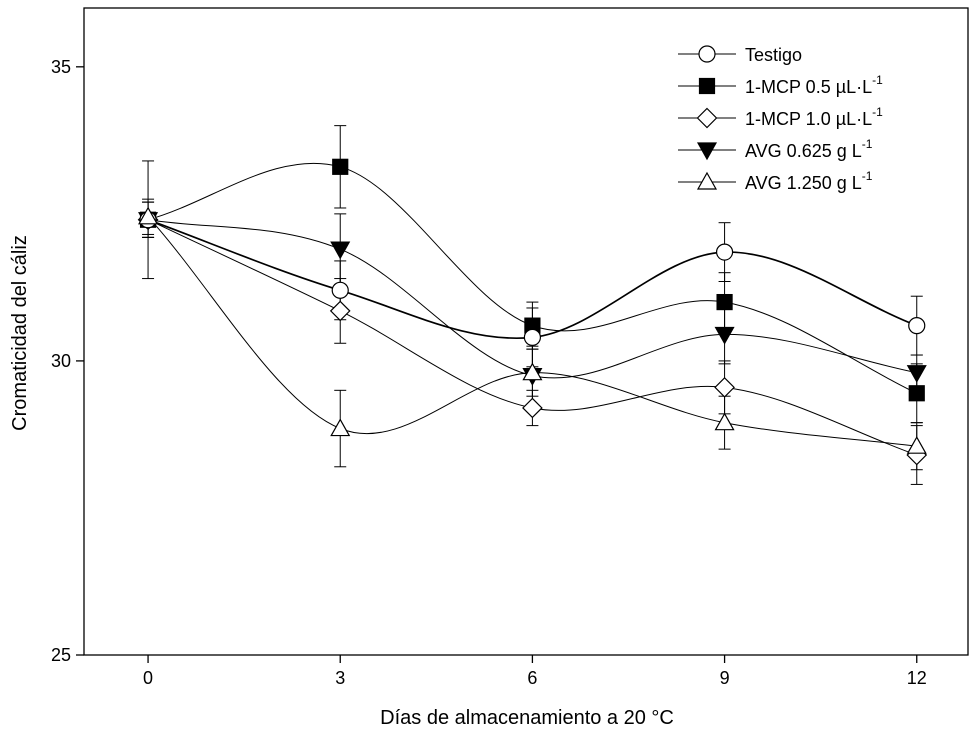 Image resolution: width=972 pixels, height=730 pixels. What do you see at coordinates (532, 678) in the screenshot?
I see `x-tick-label: 6` at bounding box center [532, 678].